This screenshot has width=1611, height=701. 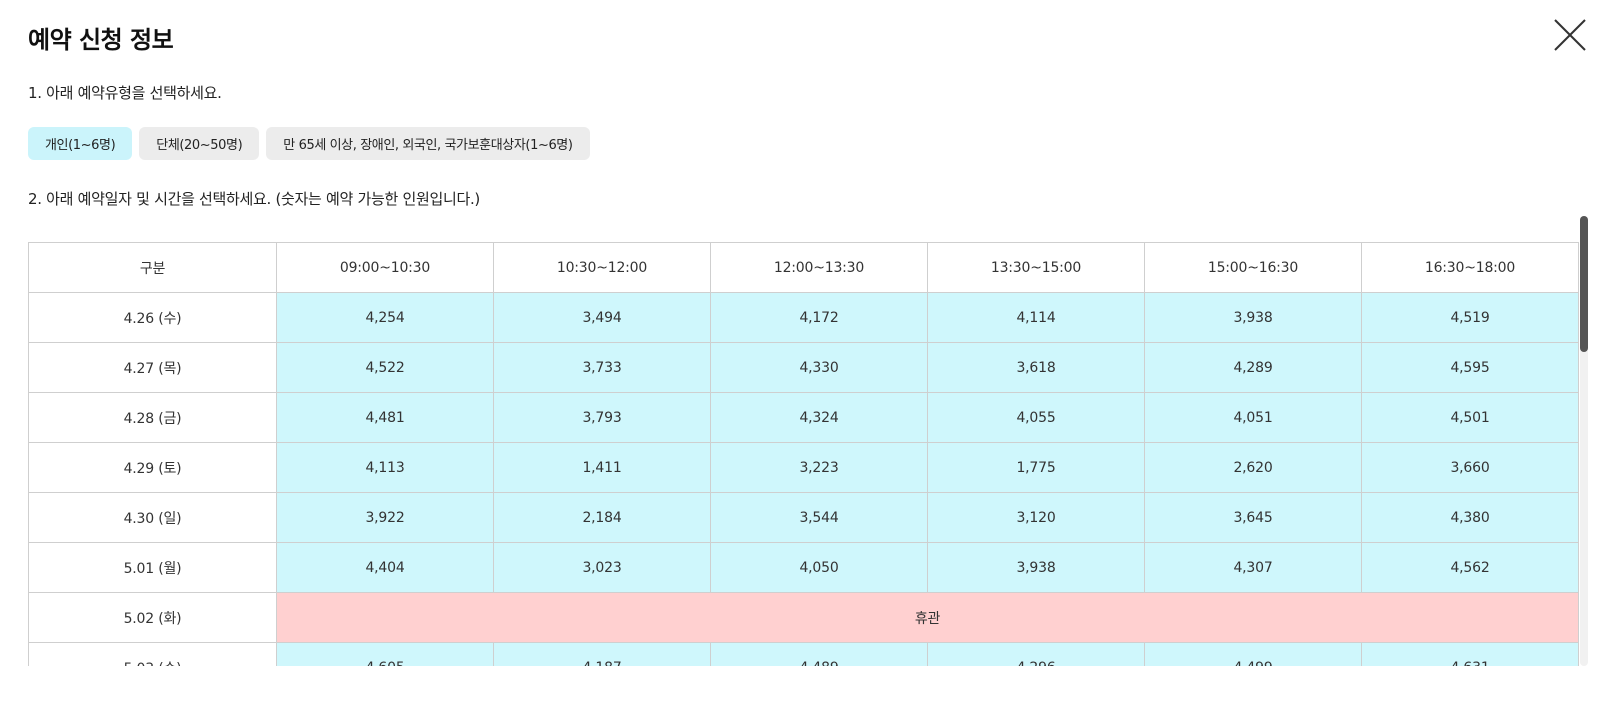 What do you see at coordinates (1036, 654) in the screenshot?
I see `slot-availability-cell: 4,296` at bounding box center [1036, 654].